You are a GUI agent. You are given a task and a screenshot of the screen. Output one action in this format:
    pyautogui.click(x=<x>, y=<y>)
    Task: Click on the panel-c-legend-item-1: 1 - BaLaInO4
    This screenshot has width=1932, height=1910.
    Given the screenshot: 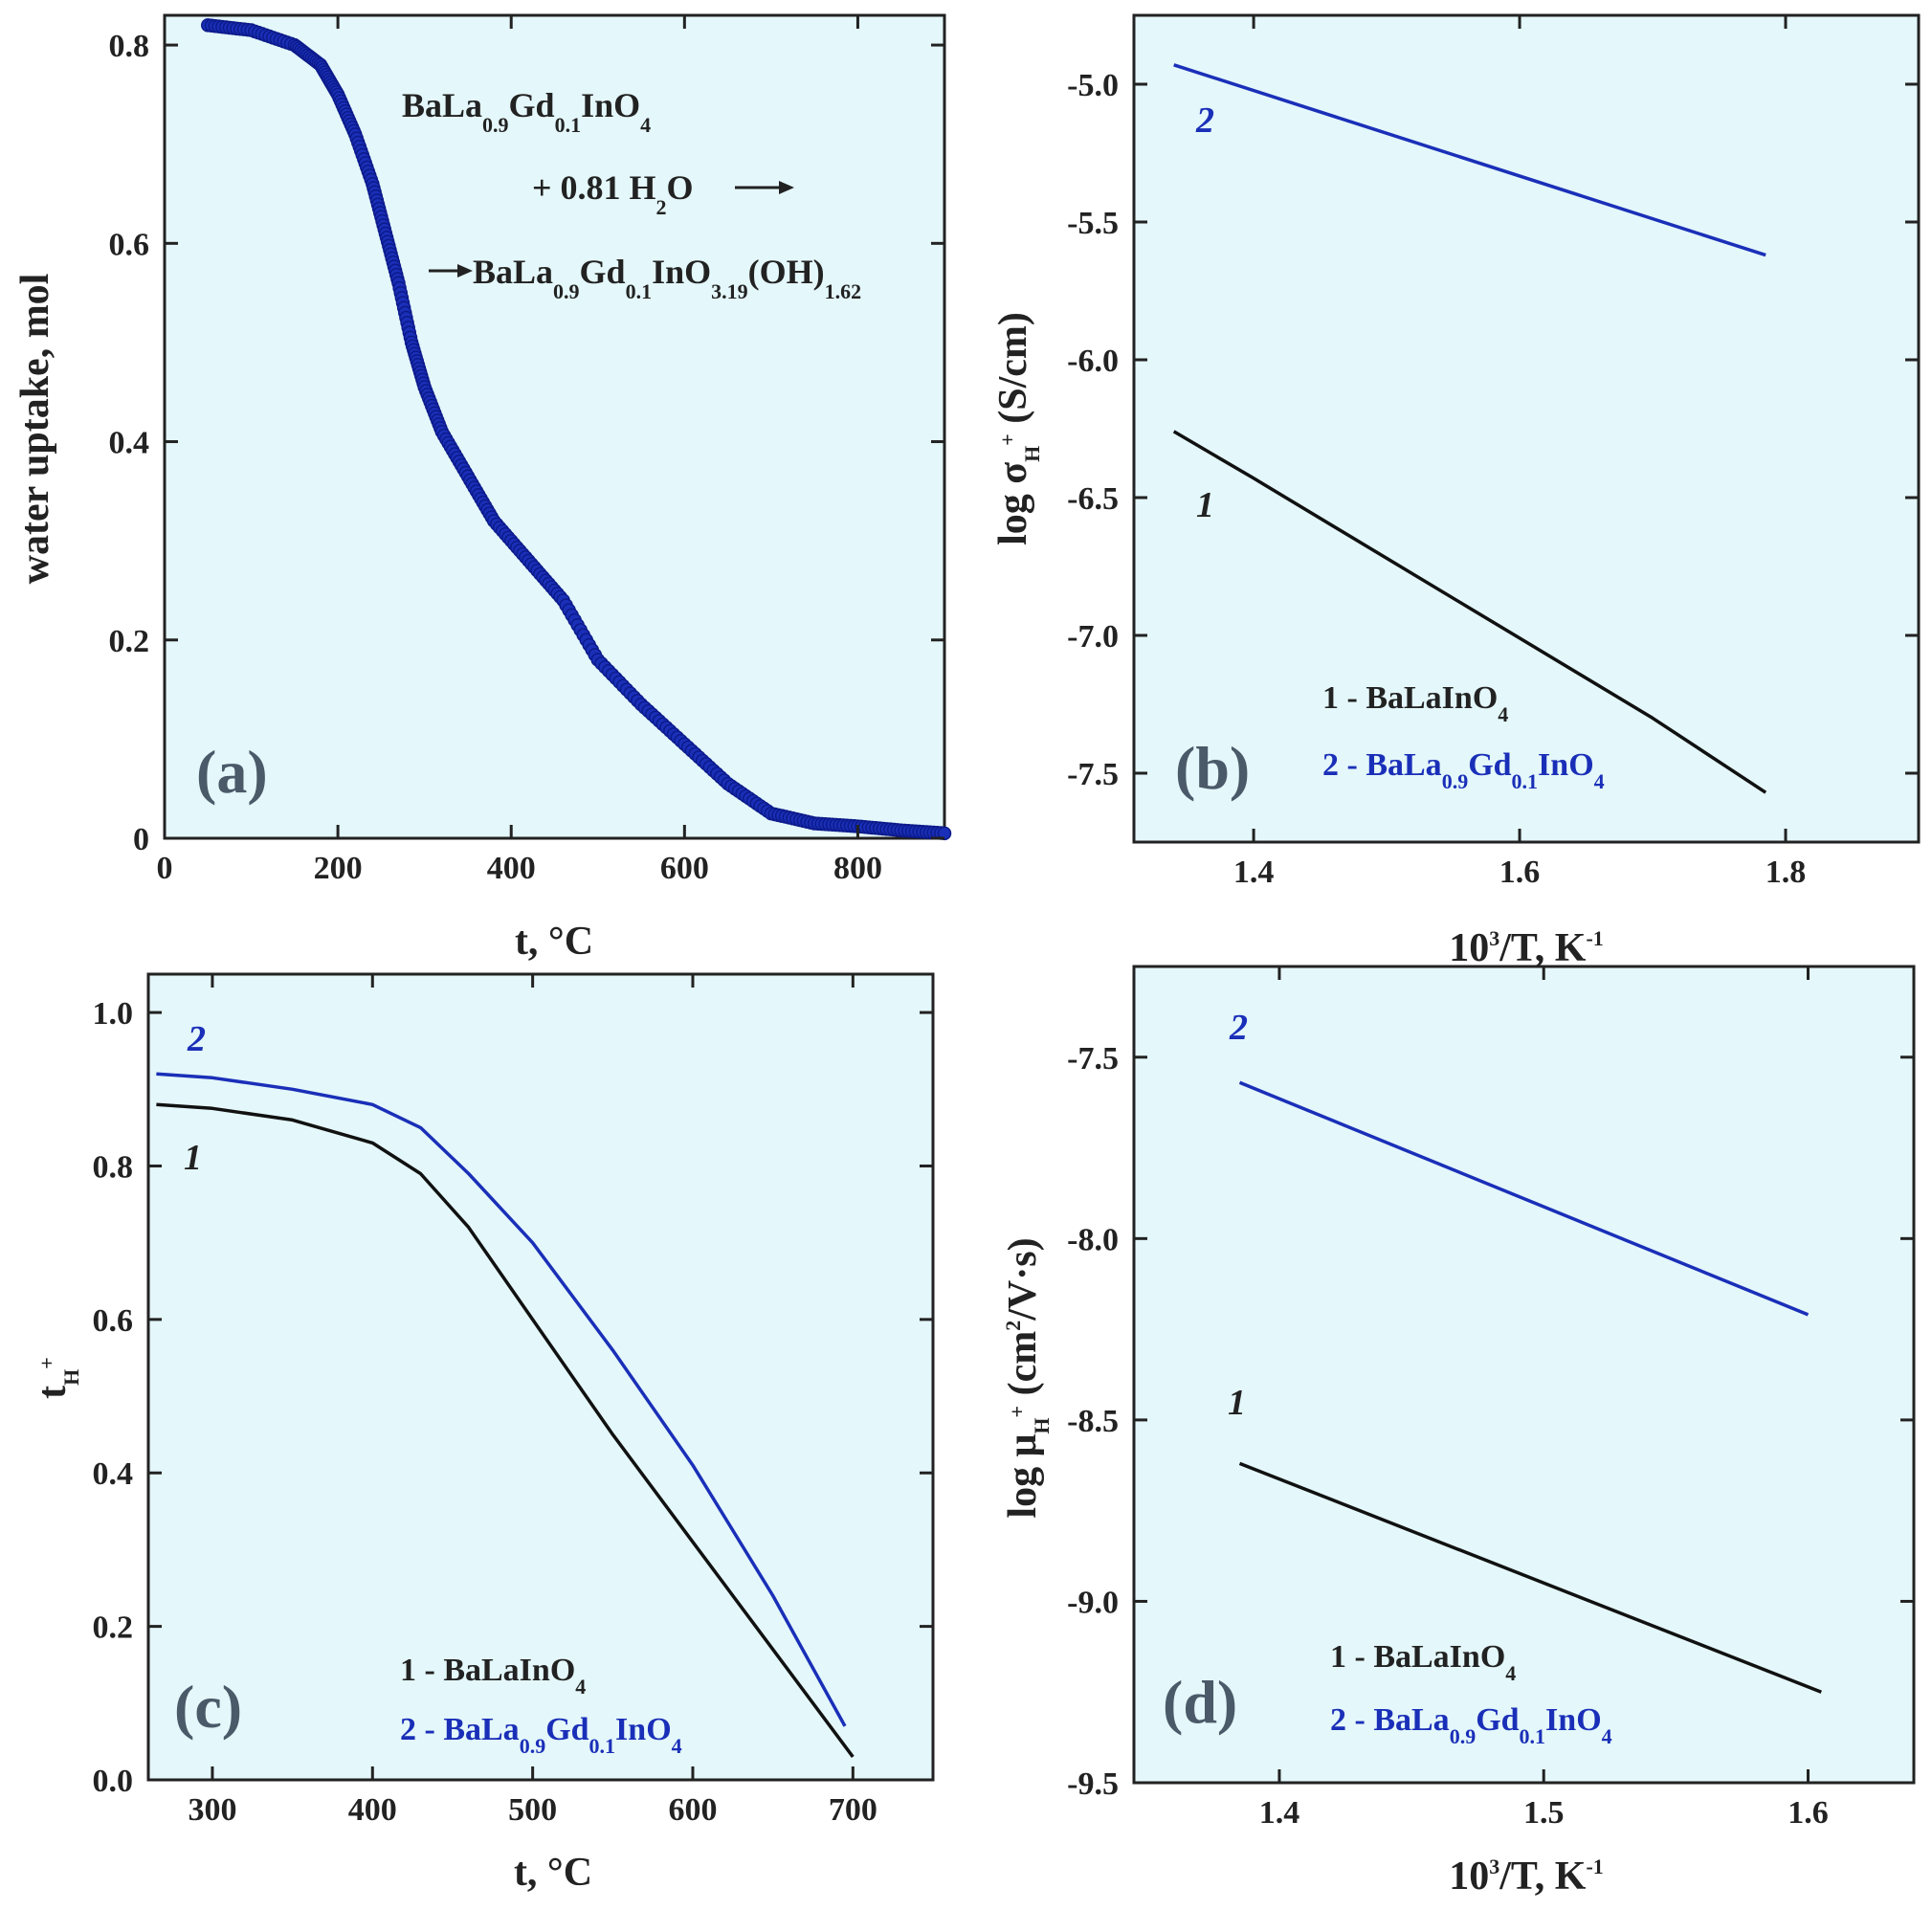 What is the action you would take?
    pyautogui.click(x=493, y=1676)
    